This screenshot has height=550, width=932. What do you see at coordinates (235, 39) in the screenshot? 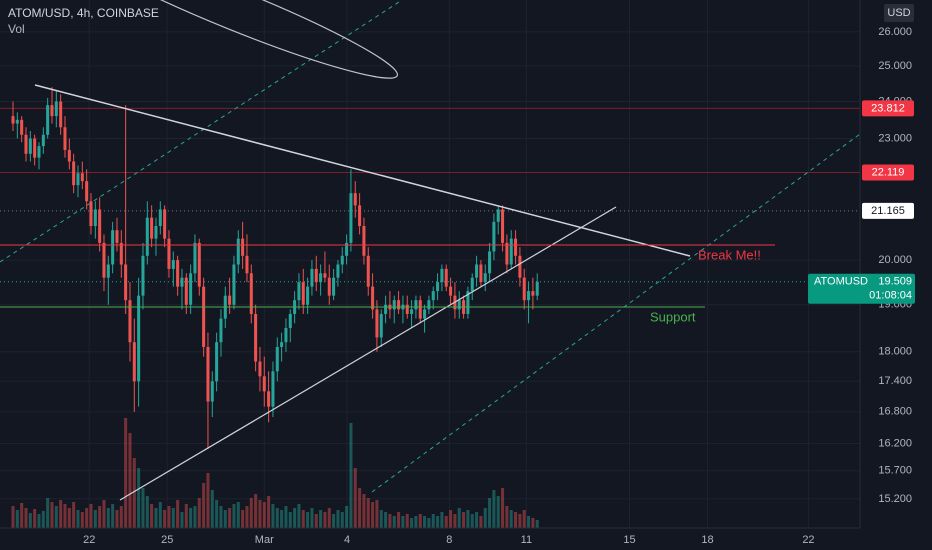
I see `ellipse-drawing` at bounding box center [235, 39].